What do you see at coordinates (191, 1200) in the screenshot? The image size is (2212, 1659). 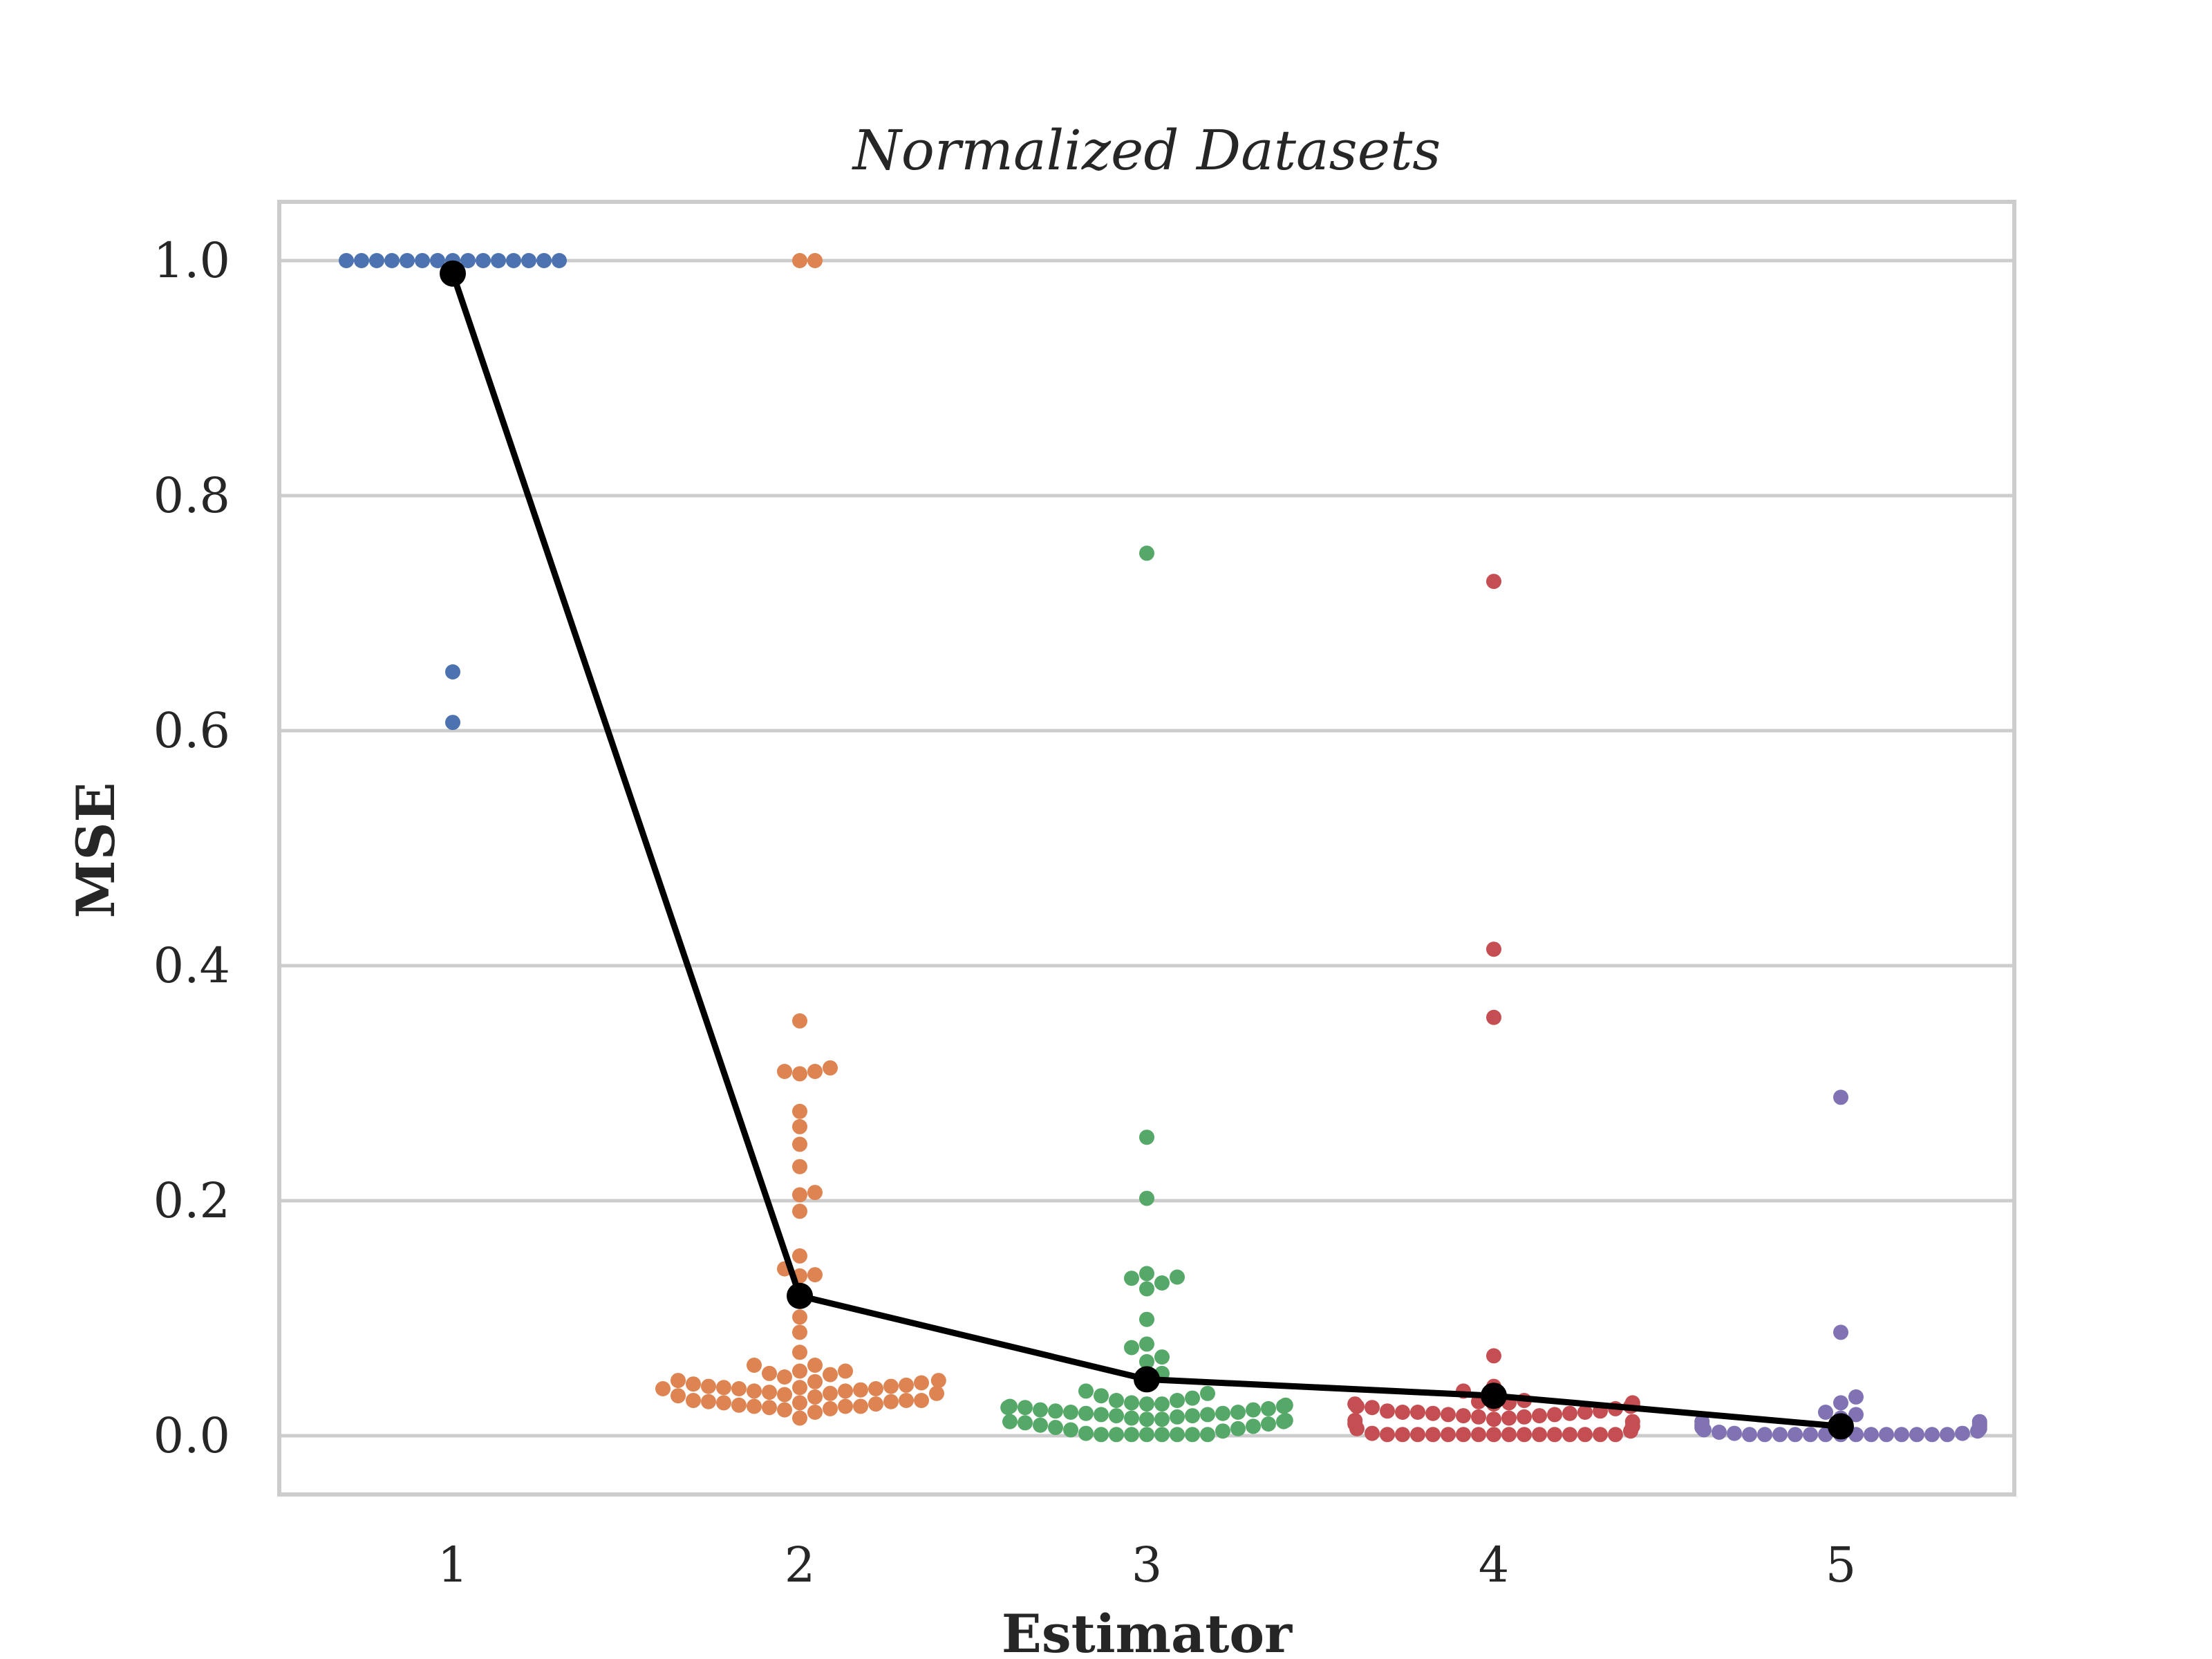 I see `y-tick-label: 0.2` at bounding box center [191, 1200].